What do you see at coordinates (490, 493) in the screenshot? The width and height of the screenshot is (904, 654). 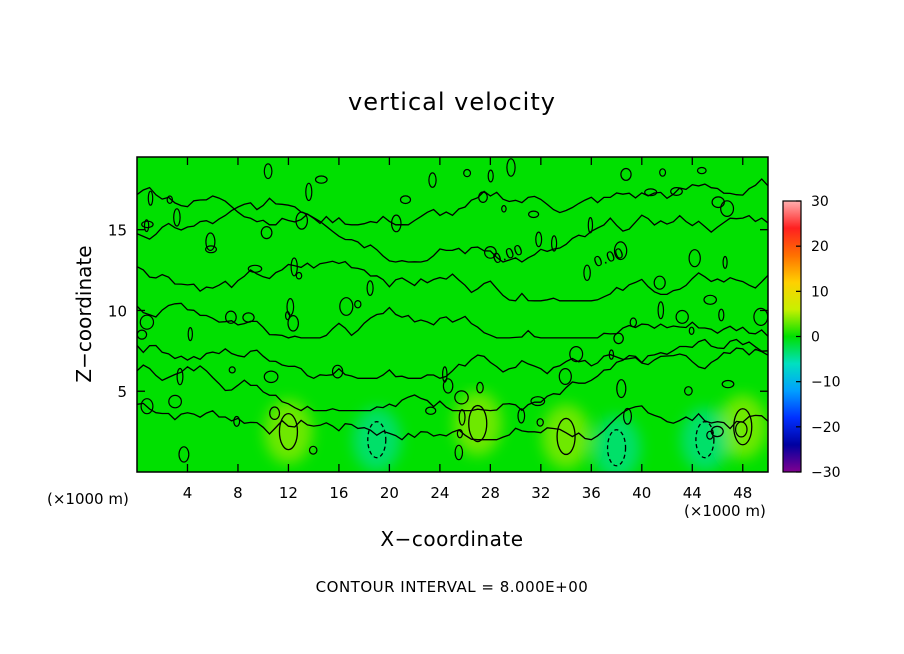 I see `x-tick-label-28: 28` at bounding box center [490, 493].